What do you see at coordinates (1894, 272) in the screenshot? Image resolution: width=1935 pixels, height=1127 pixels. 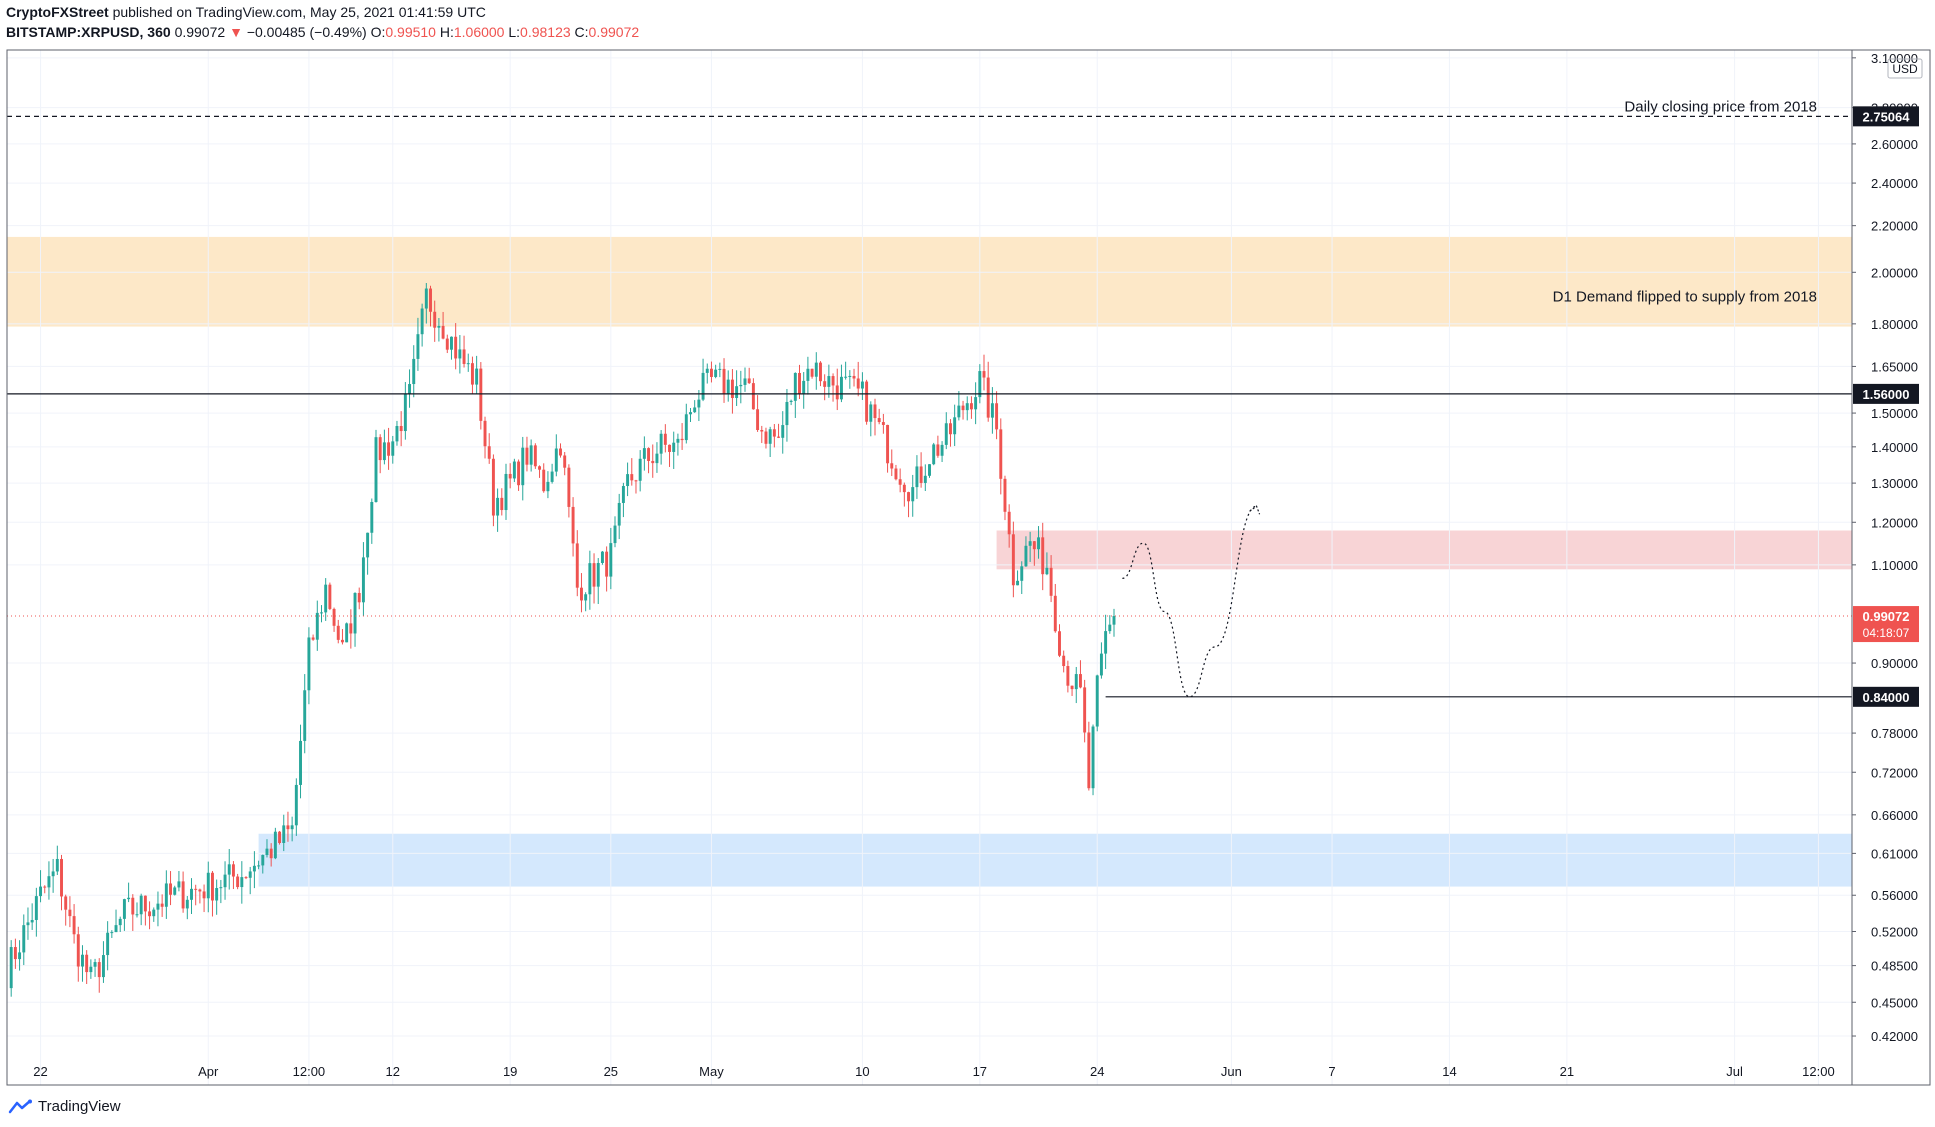 I see `y-tick-label: 2.00000` at bounding box center [1894, 272].